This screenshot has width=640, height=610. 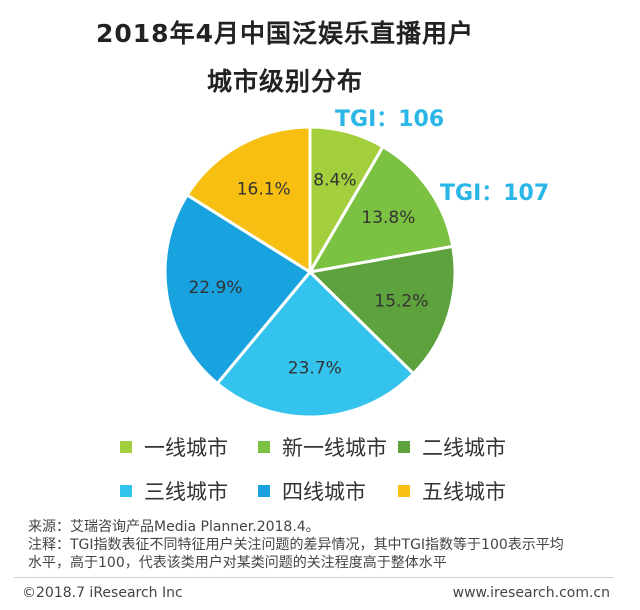 I want to click on legend-item-tier3: 三线城市, so click(x=174, y=491).